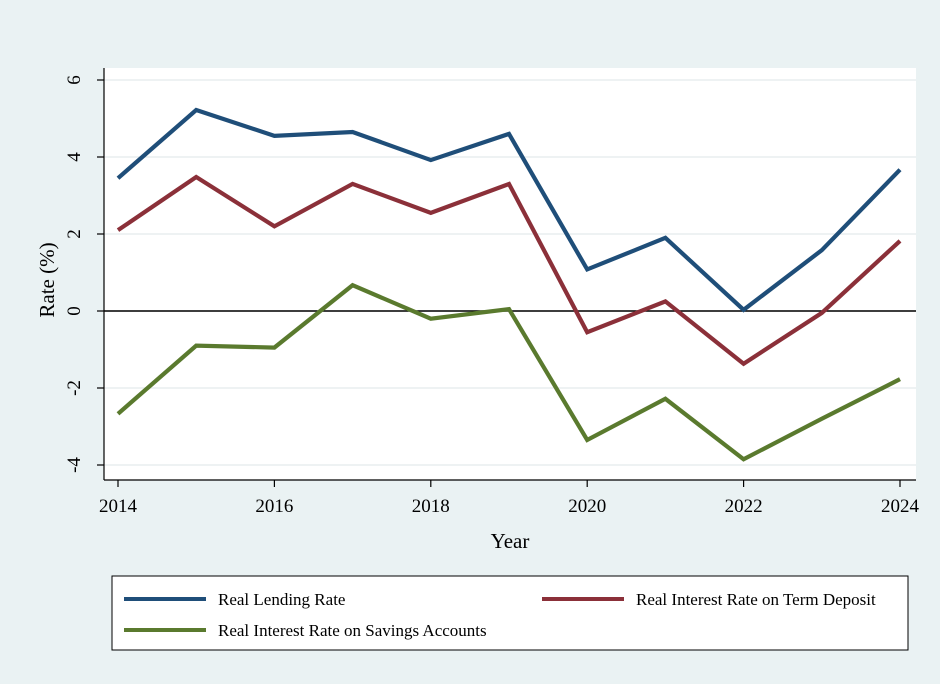 This screenshot has height=684, width=940. What do you see at coordinates (510, 541) in the screenshot?
I see `x-axis-title: Year` at bounding box center [510, 541].